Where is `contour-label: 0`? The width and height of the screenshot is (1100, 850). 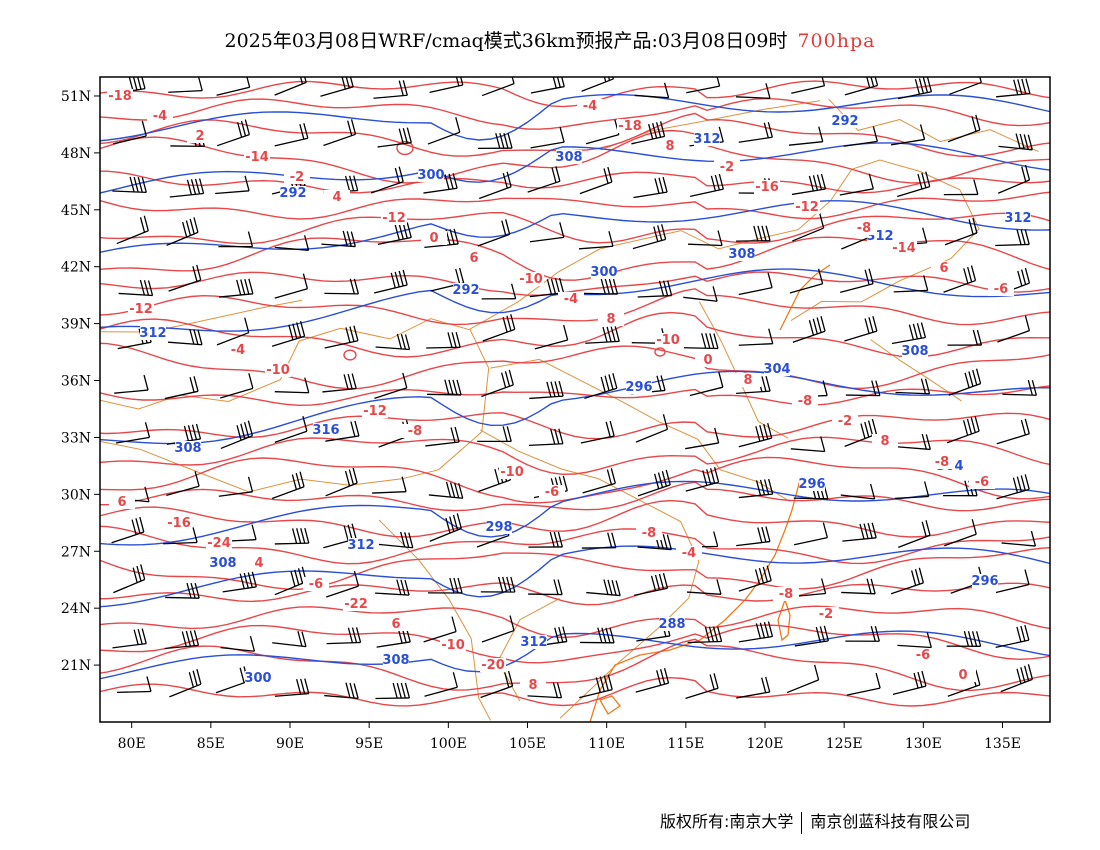
contour-label: 0 is located at coordinates (707, 360).